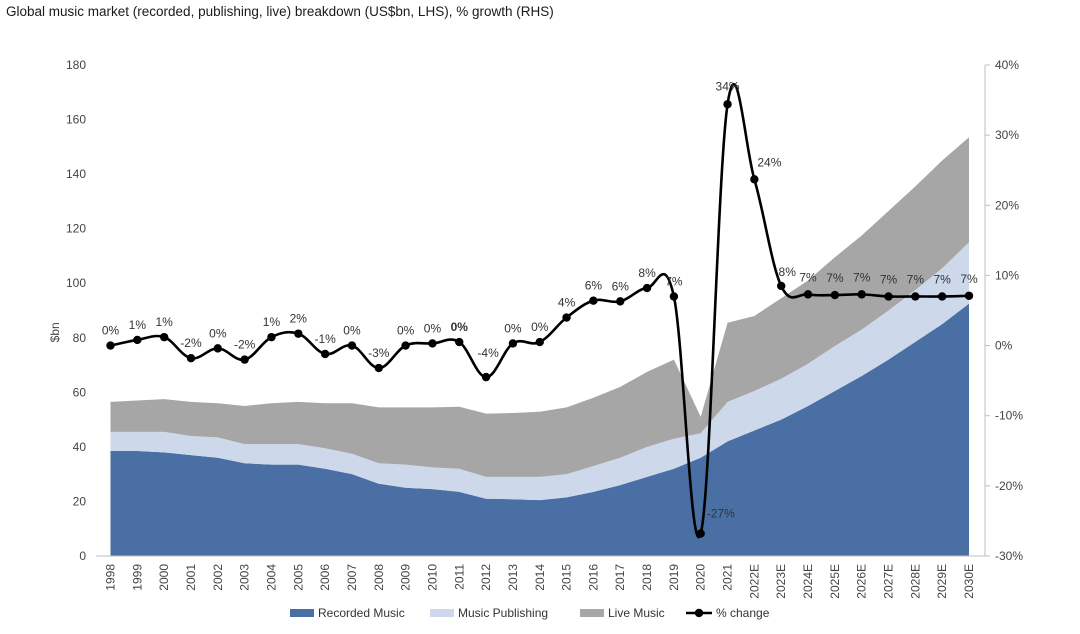  I want to click on x-tick-label: 2018, so click(647, 577).